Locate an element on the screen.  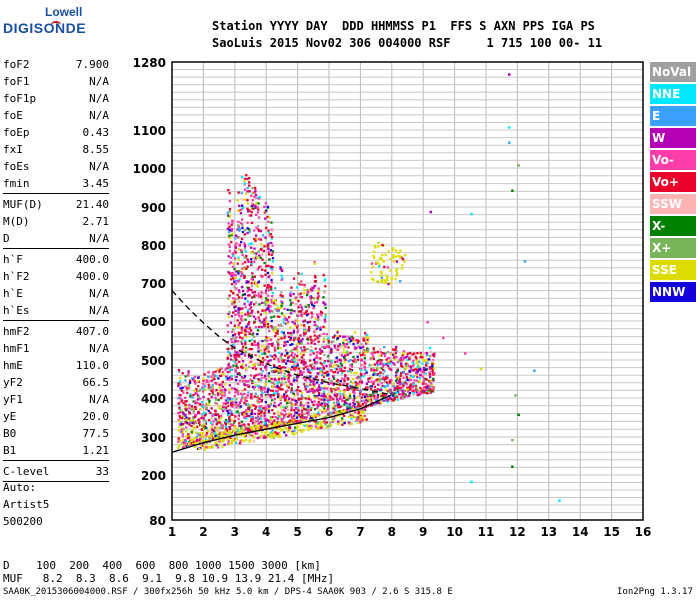
x-tick-label: 14 is located at coordinates (580, 532).